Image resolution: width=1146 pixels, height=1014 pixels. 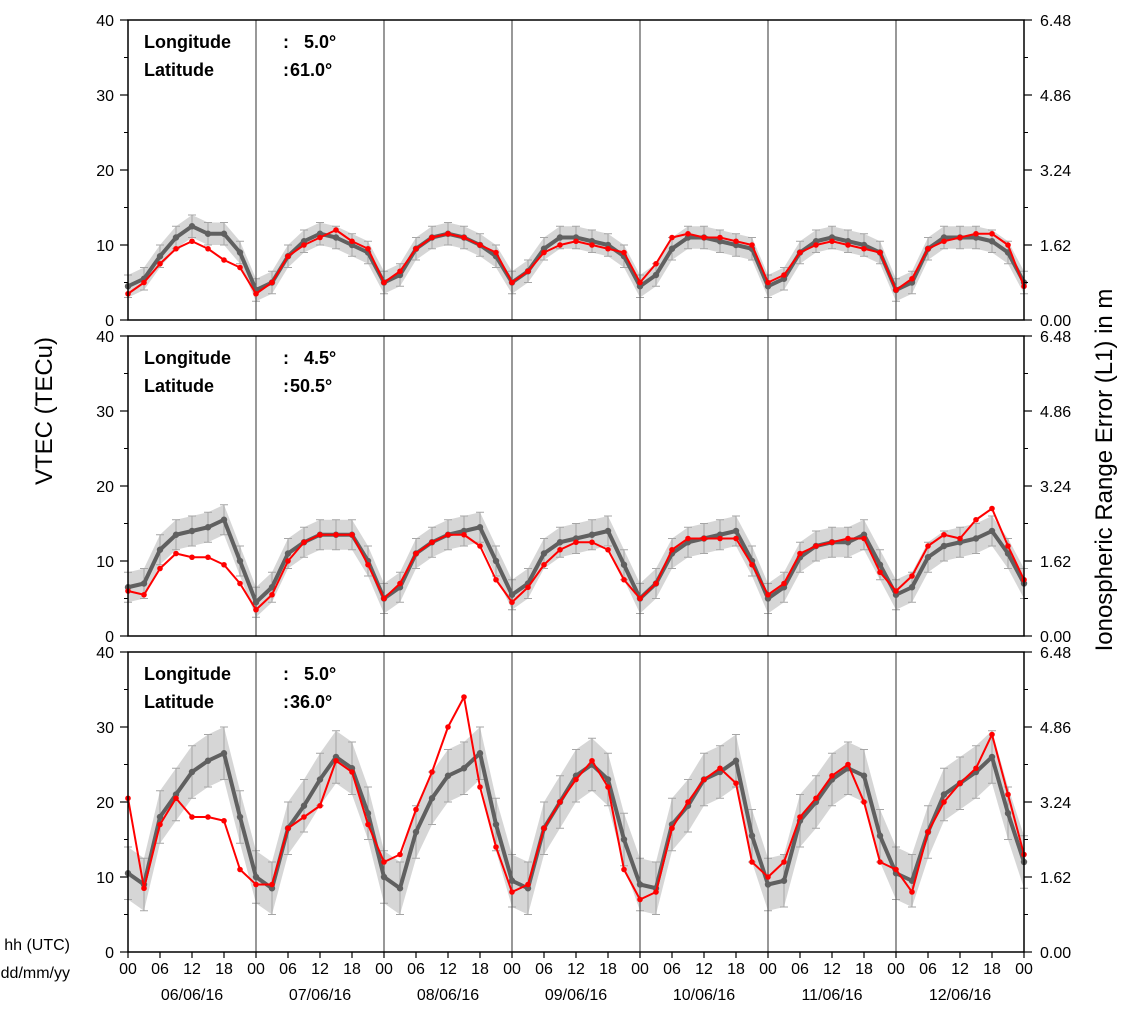 What do you see at coordinates (179, 386) in the screenshot?
I see `latitude-label: Latitude` at bounding box center [179, 386].